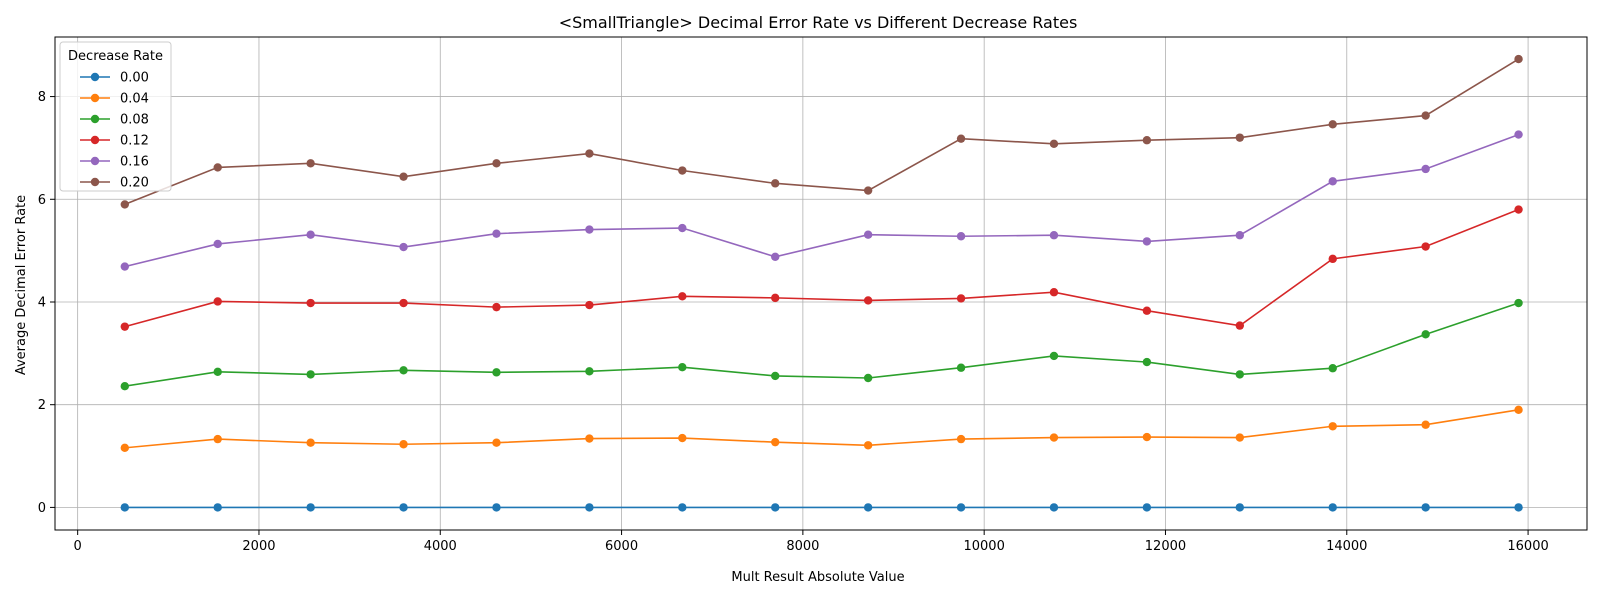  Describe the element at coordinates (134, 99) in the screenshot. I see `legend-label: 0.04` at that location.